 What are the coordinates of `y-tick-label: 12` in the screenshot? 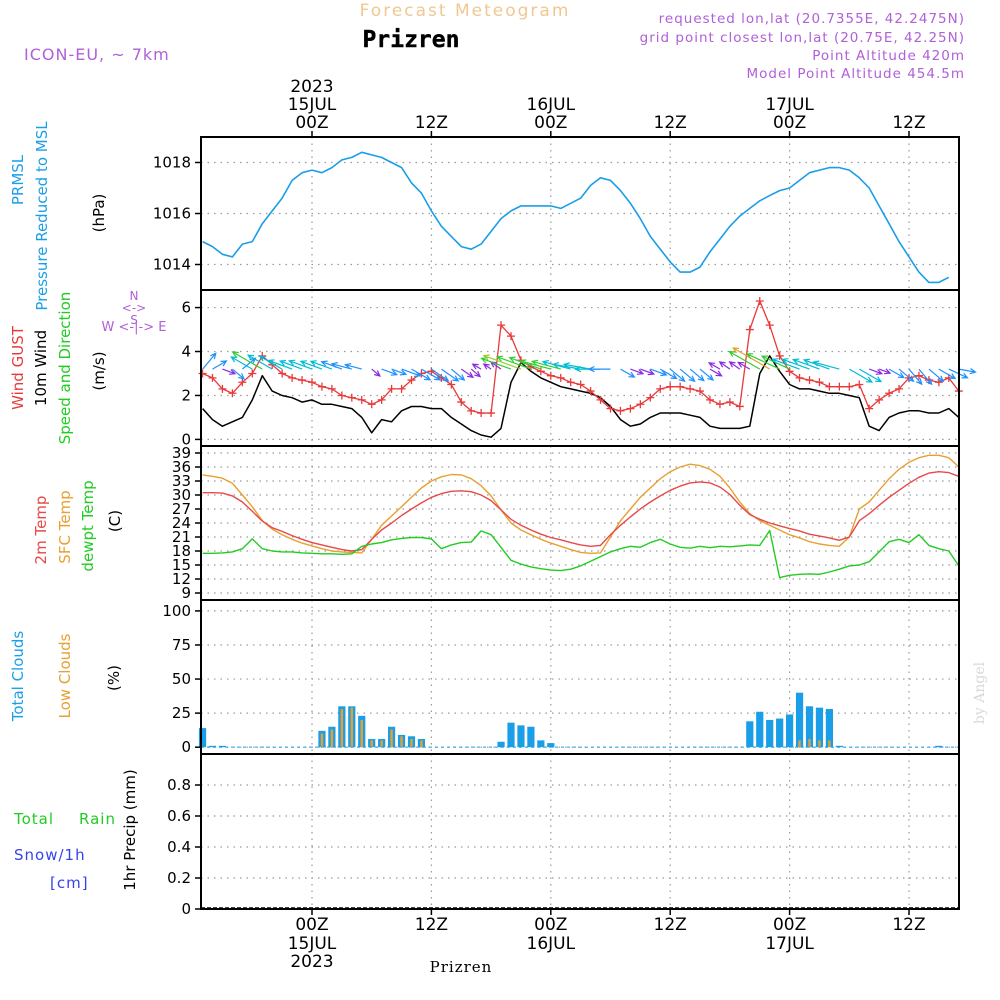 It's located at (181, 579).